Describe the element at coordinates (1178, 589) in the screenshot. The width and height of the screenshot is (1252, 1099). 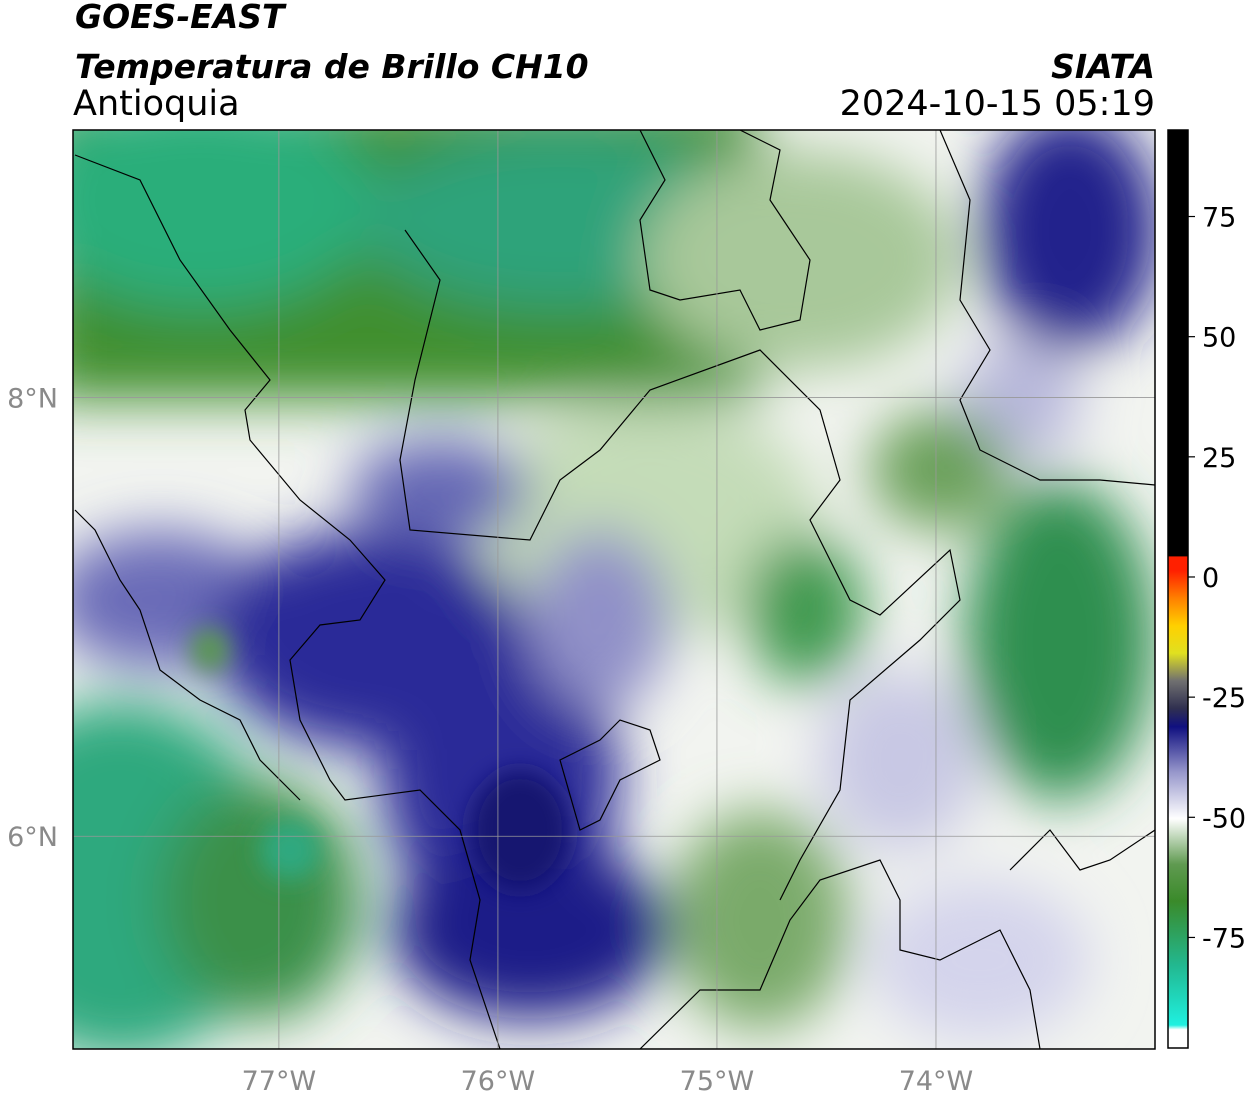
I see `colorbar` at that location.